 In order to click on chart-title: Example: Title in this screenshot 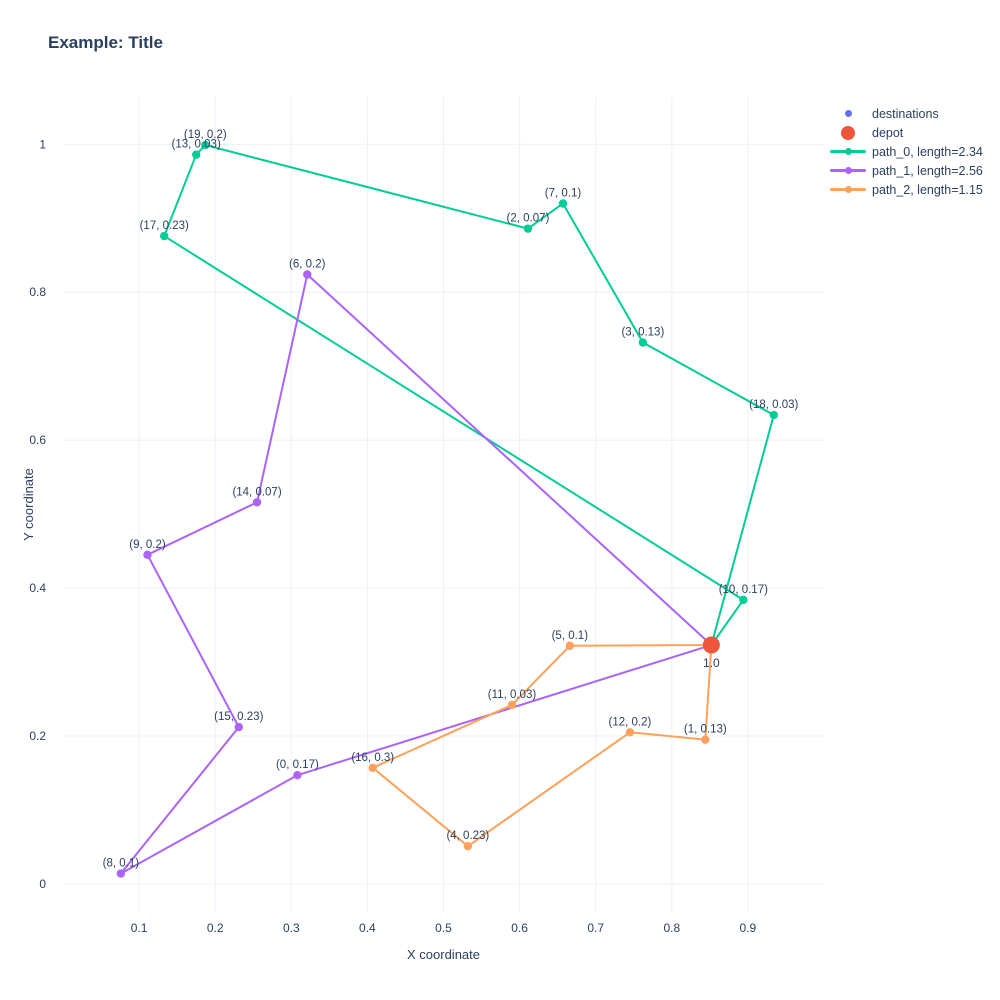, I will do `click(105, 42)`.